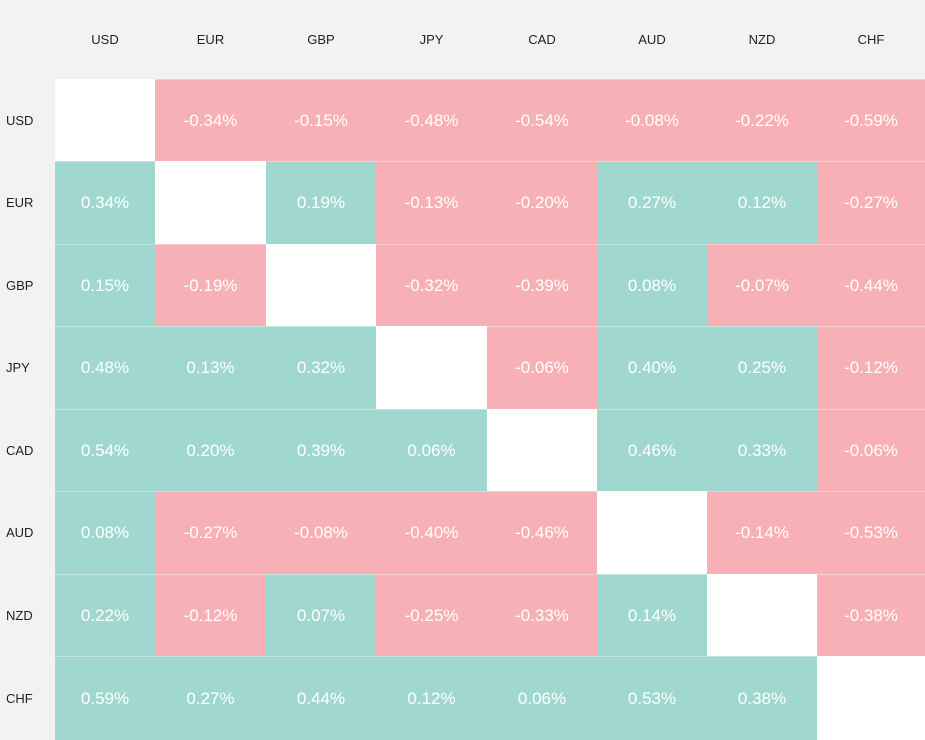  I want to click on cell-jpy-chf: -0.12%, so click(871, 367).